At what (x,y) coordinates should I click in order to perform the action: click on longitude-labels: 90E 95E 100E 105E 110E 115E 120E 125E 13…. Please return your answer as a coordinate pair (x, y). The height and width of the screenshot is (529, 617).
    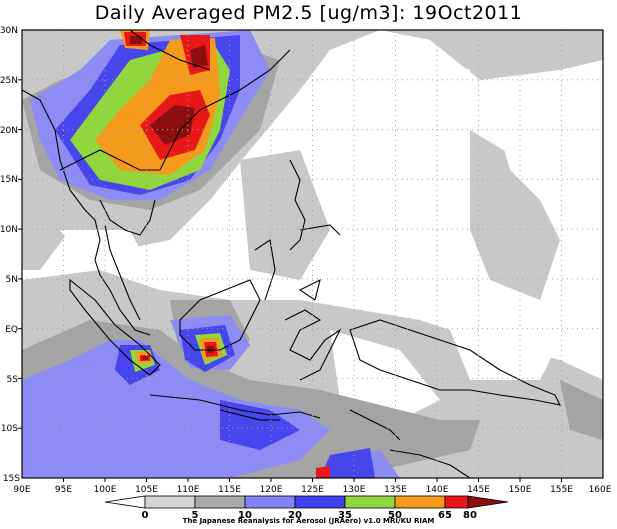
    Looking at the image, I should click on (312, 490).